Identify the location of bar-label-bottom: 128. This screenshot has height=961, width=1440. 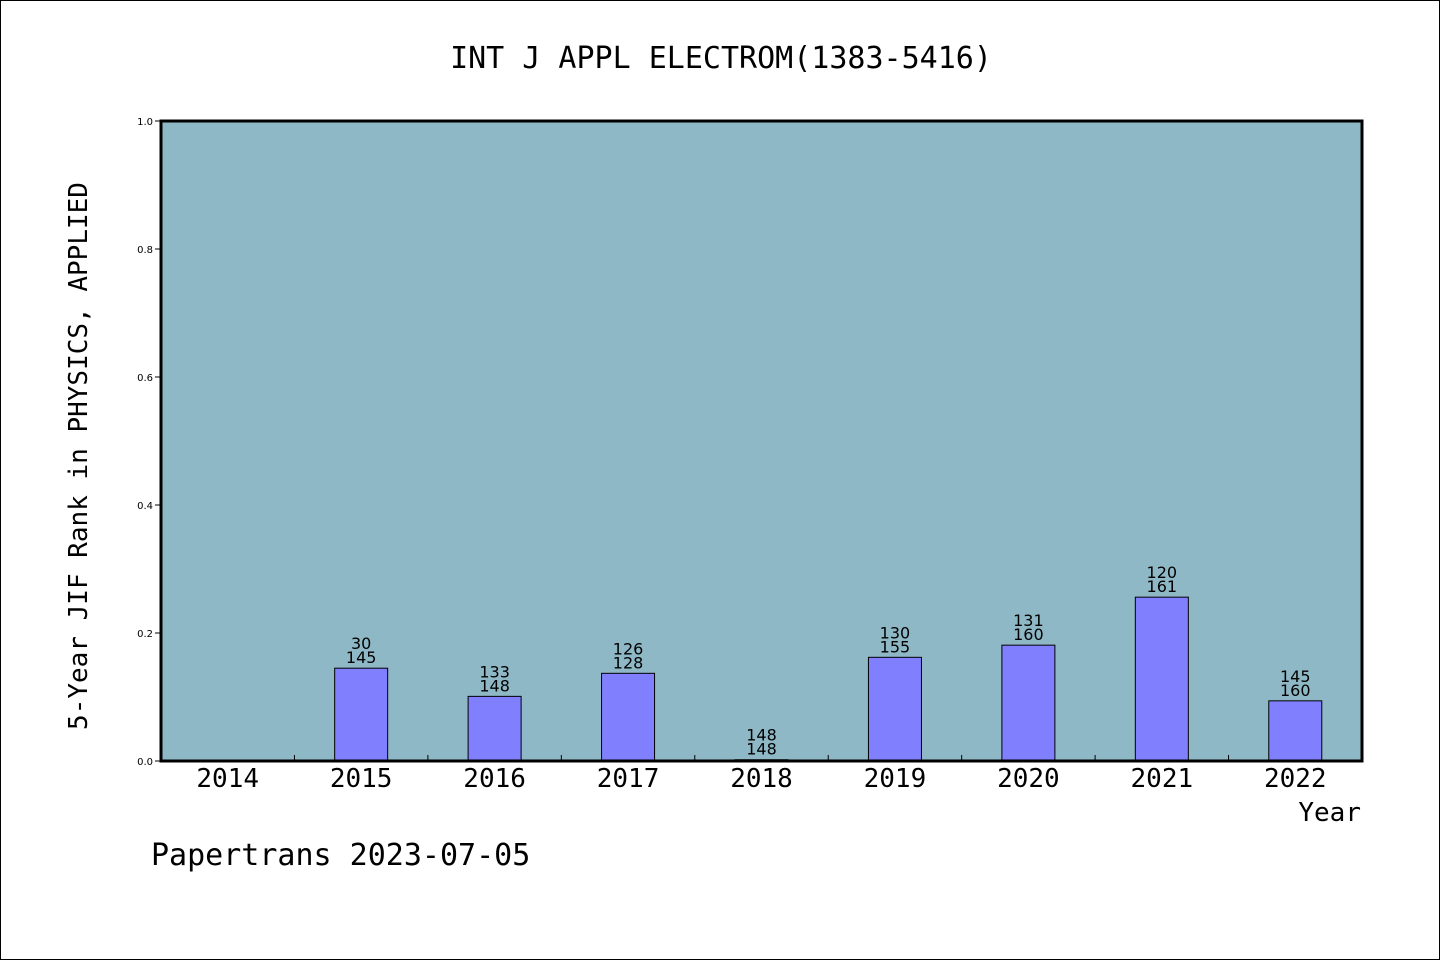
(628, 662).